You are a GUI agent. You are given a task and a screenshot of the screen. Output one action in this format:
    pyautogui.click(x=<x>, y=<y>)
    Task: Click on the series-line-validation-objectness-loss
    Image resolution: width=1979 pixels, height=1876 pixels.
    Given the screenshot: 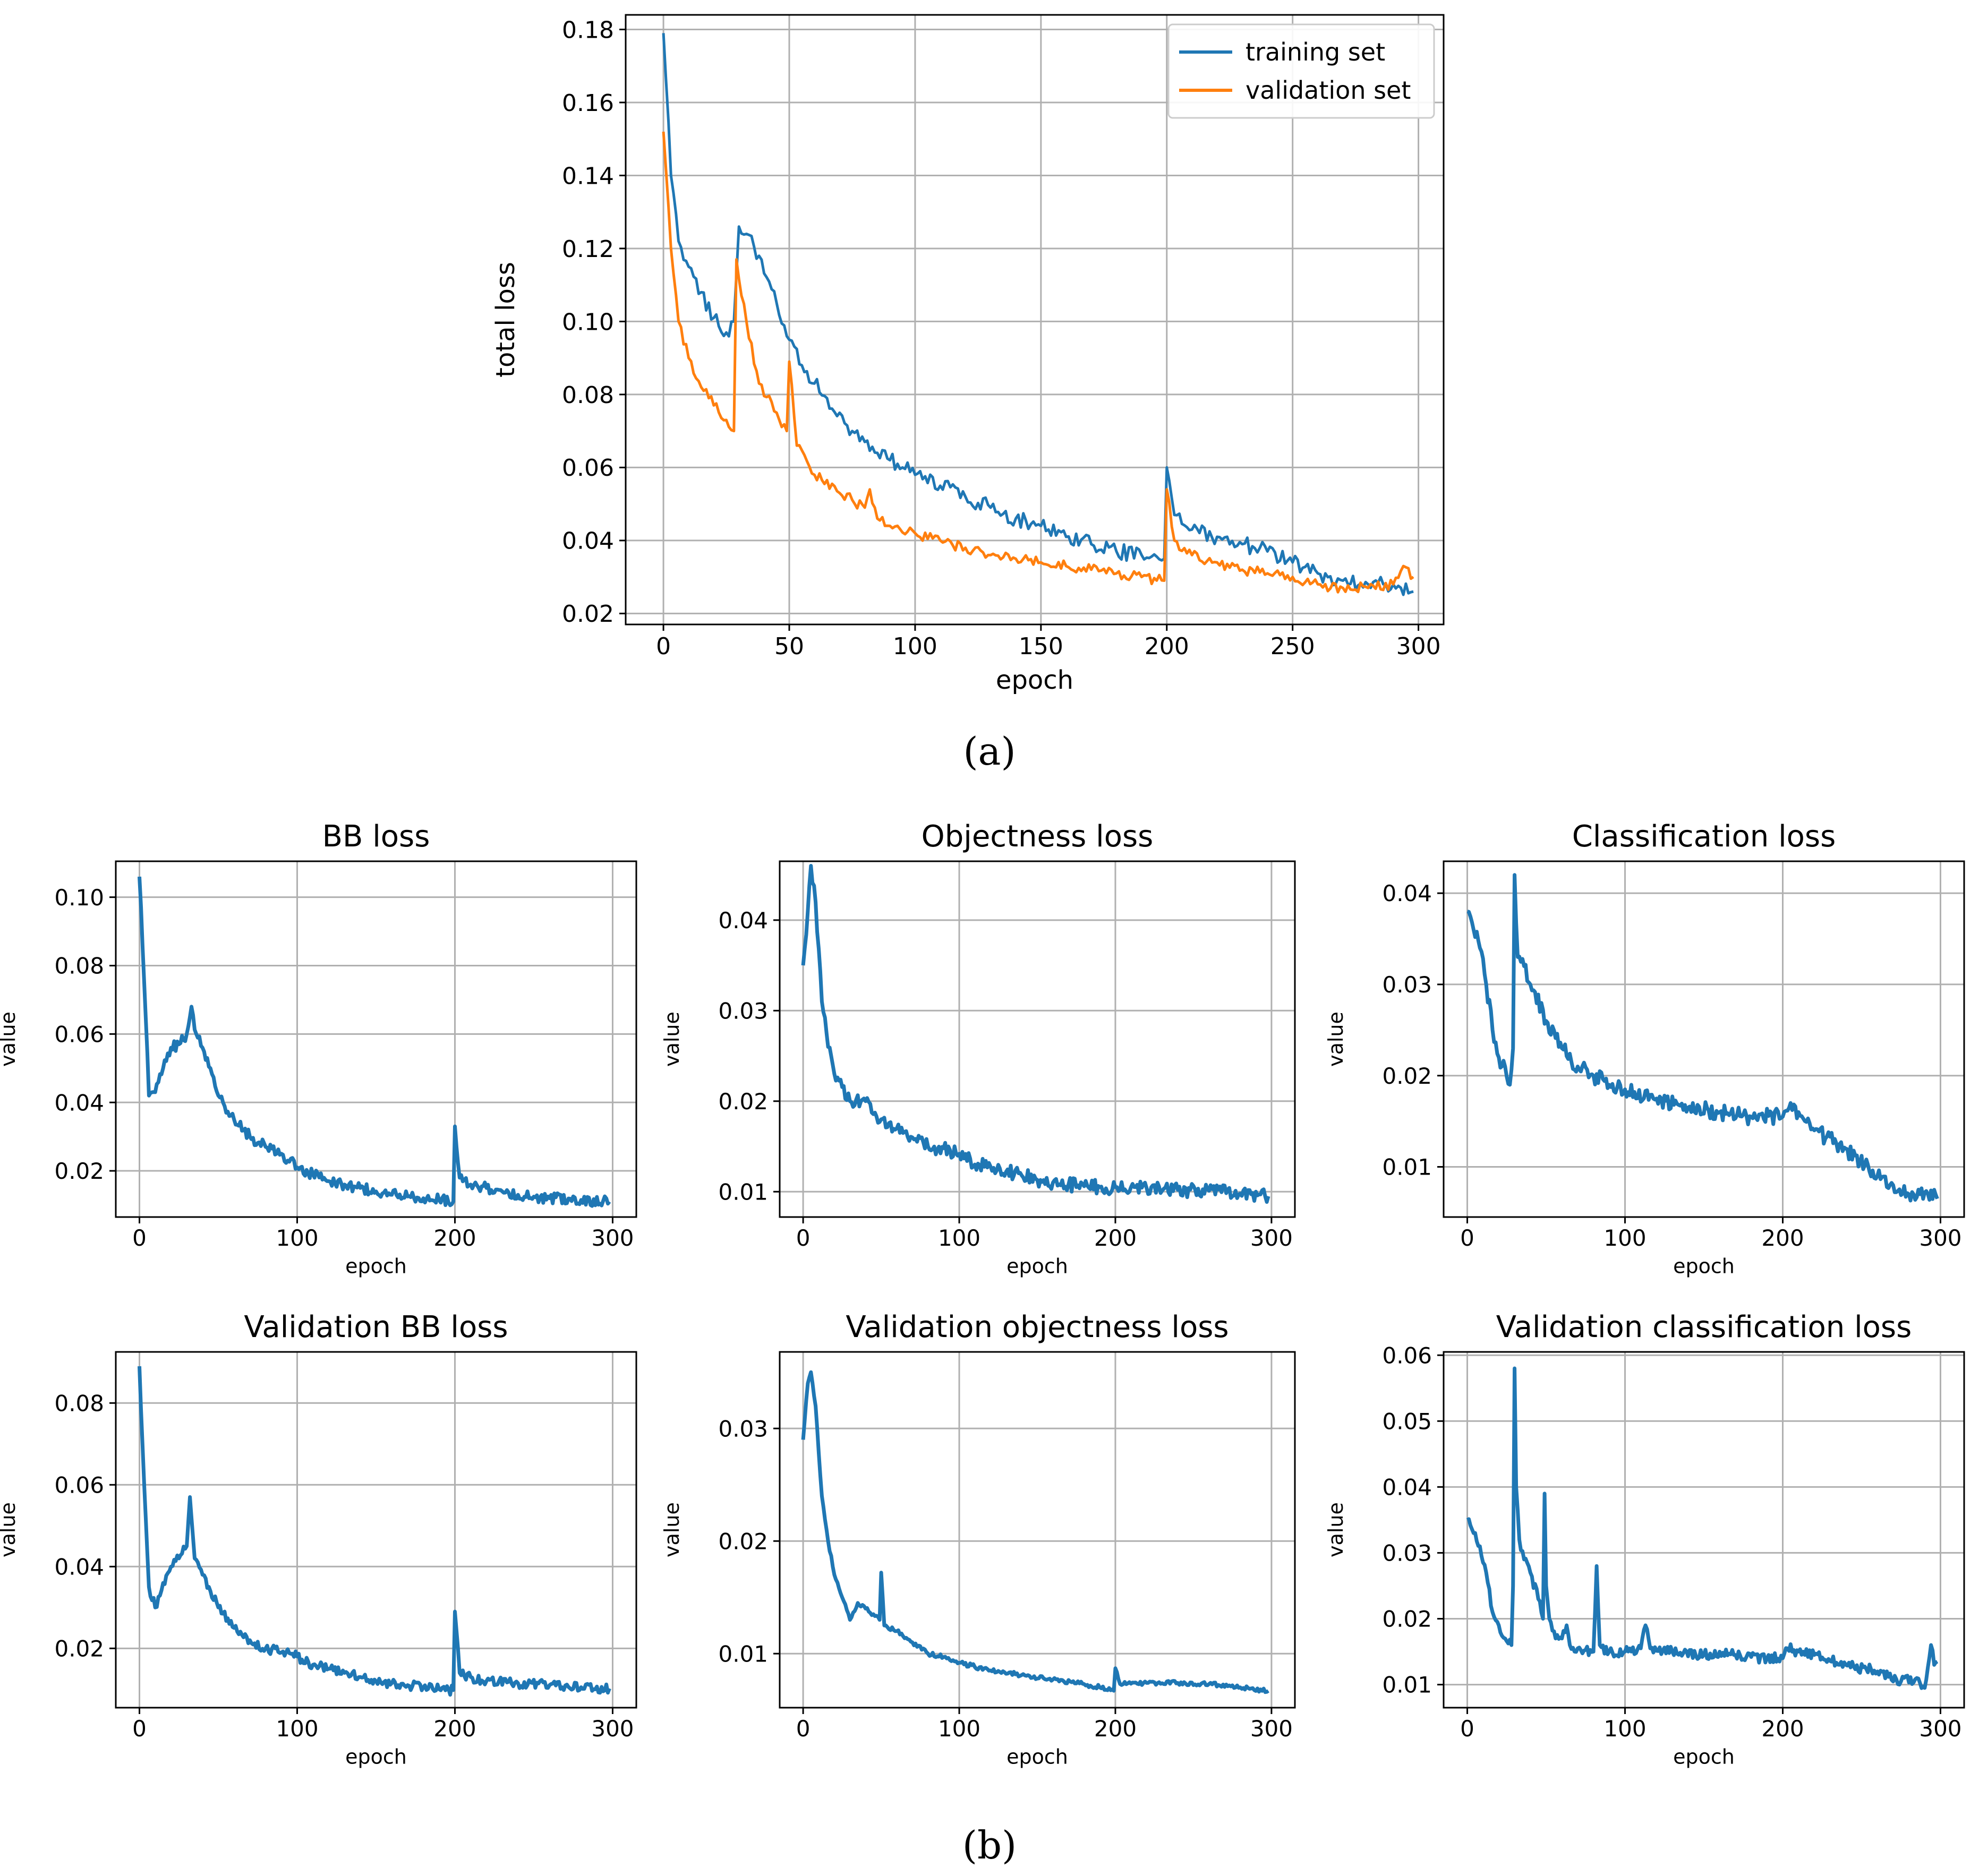 What is the action you would take?
    pyautogui.click(x=1035, y=1532)
    